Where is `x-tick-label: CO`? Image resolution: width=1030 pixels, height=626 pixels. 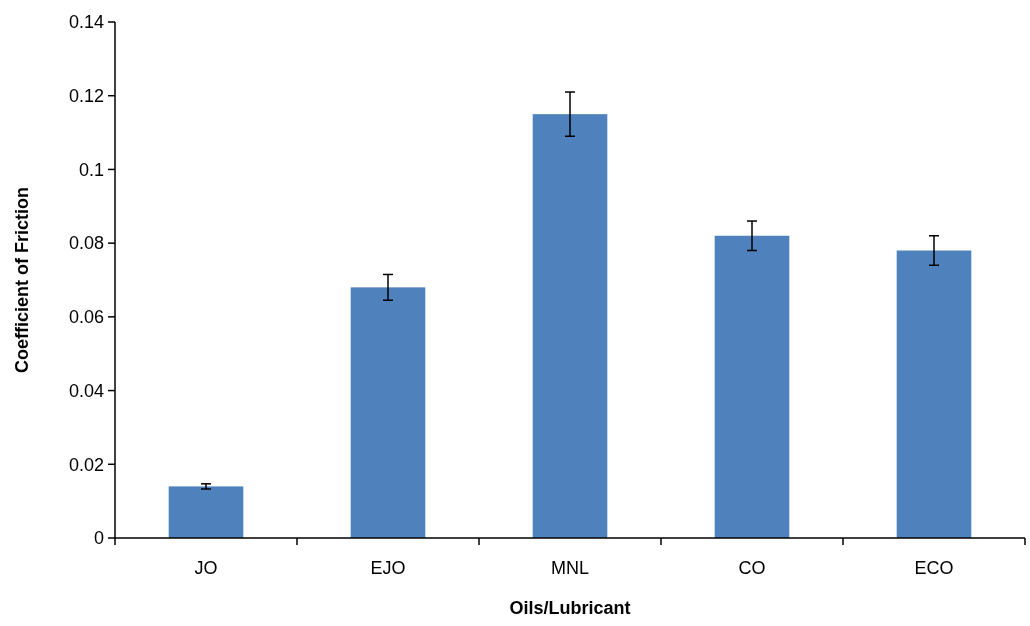 x-tick-label: CO is located at coordinates (752, 568).